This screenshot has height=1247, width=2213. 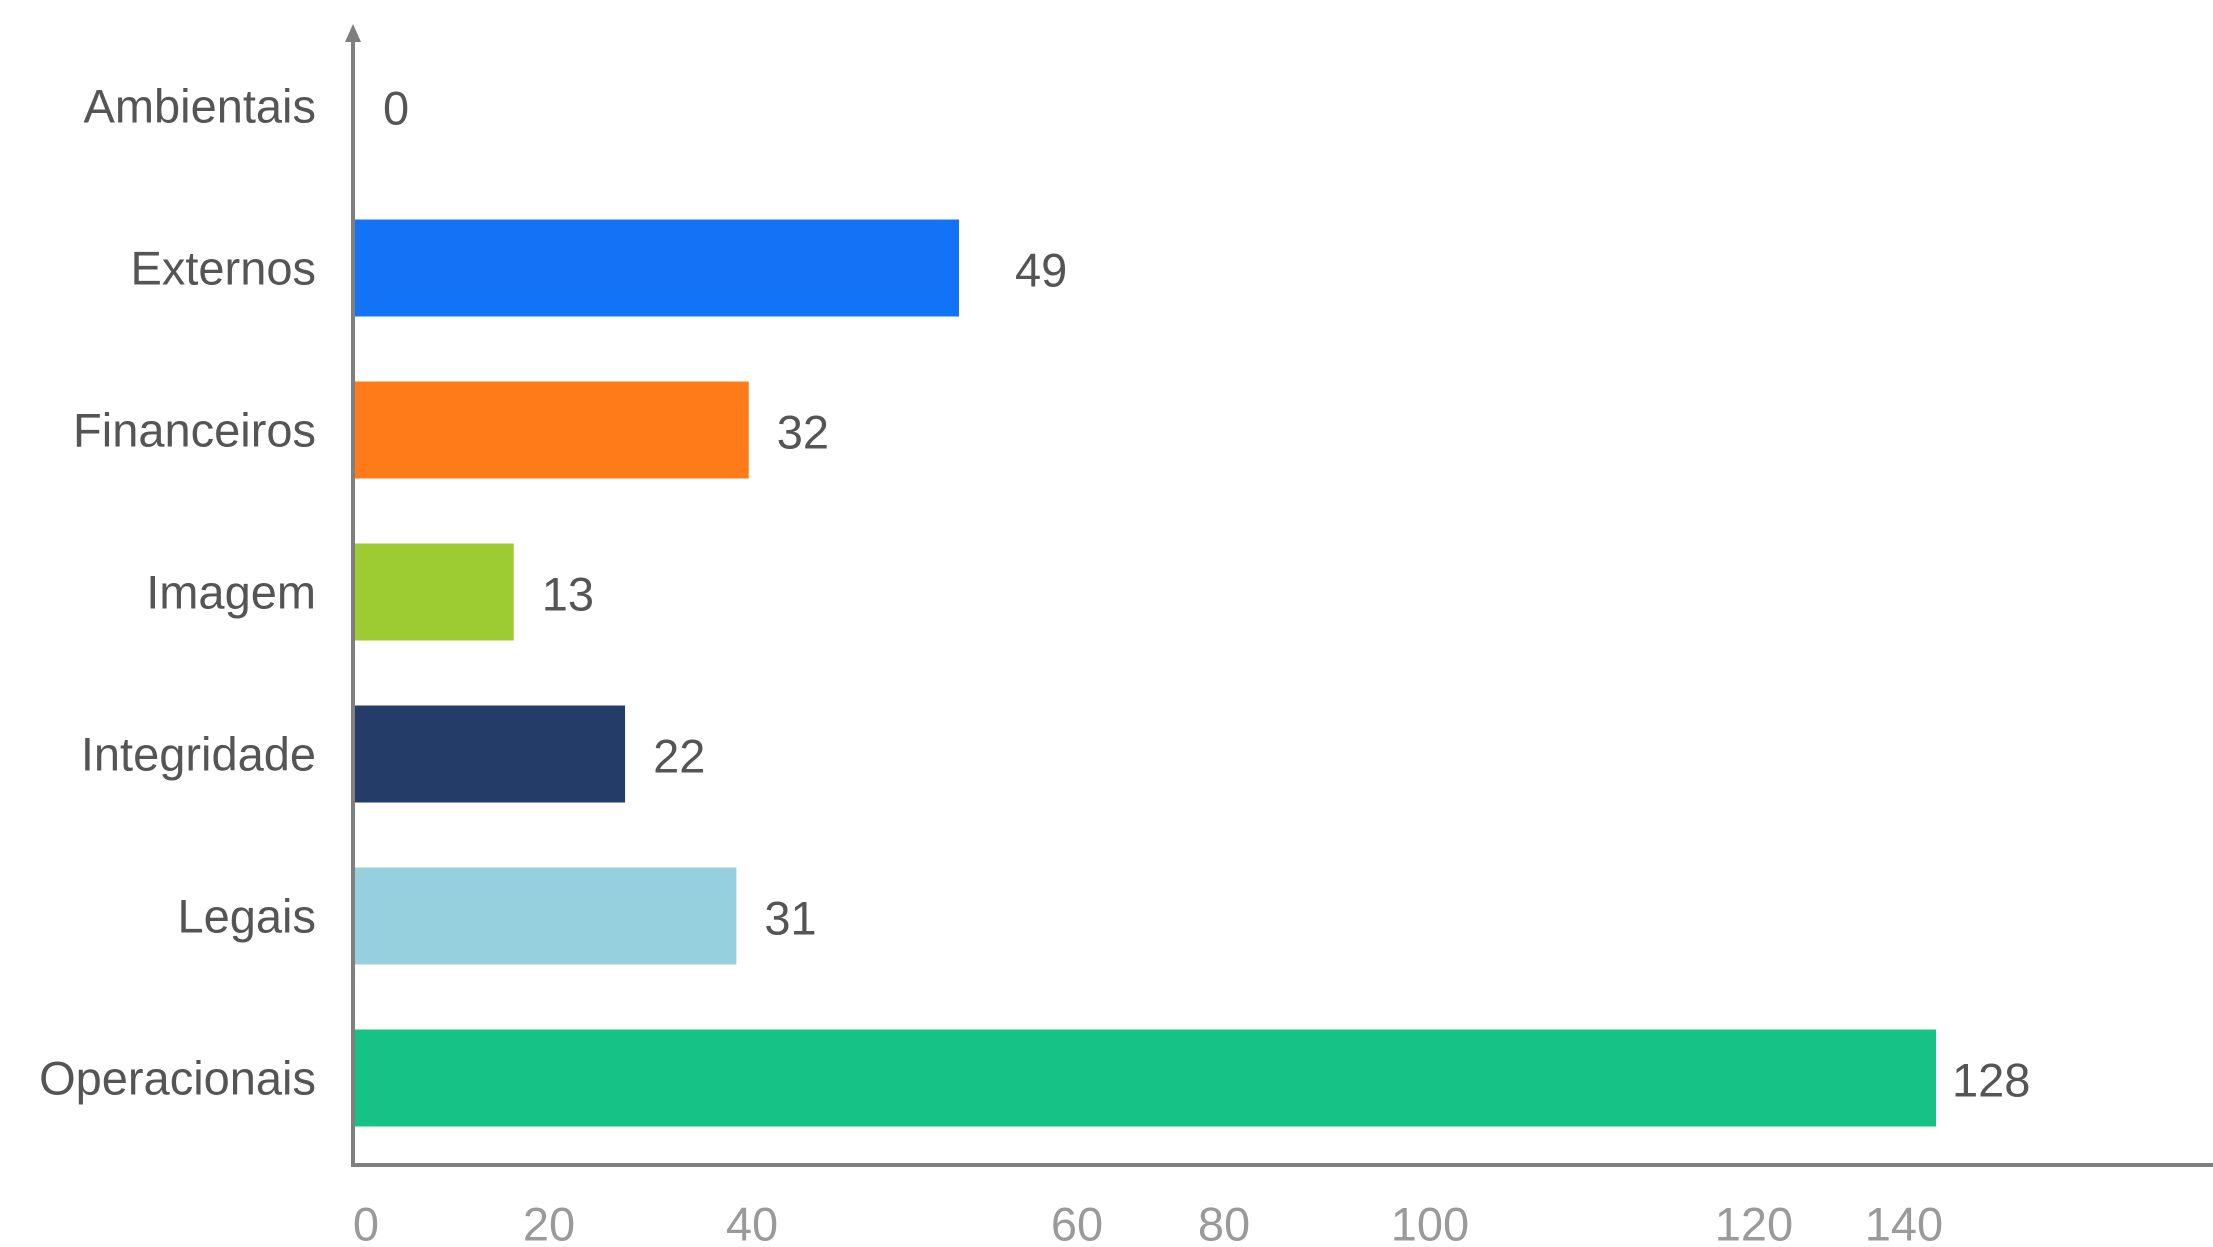 I want to click on category-label-legais: Legais, so click(x=247, y=916).